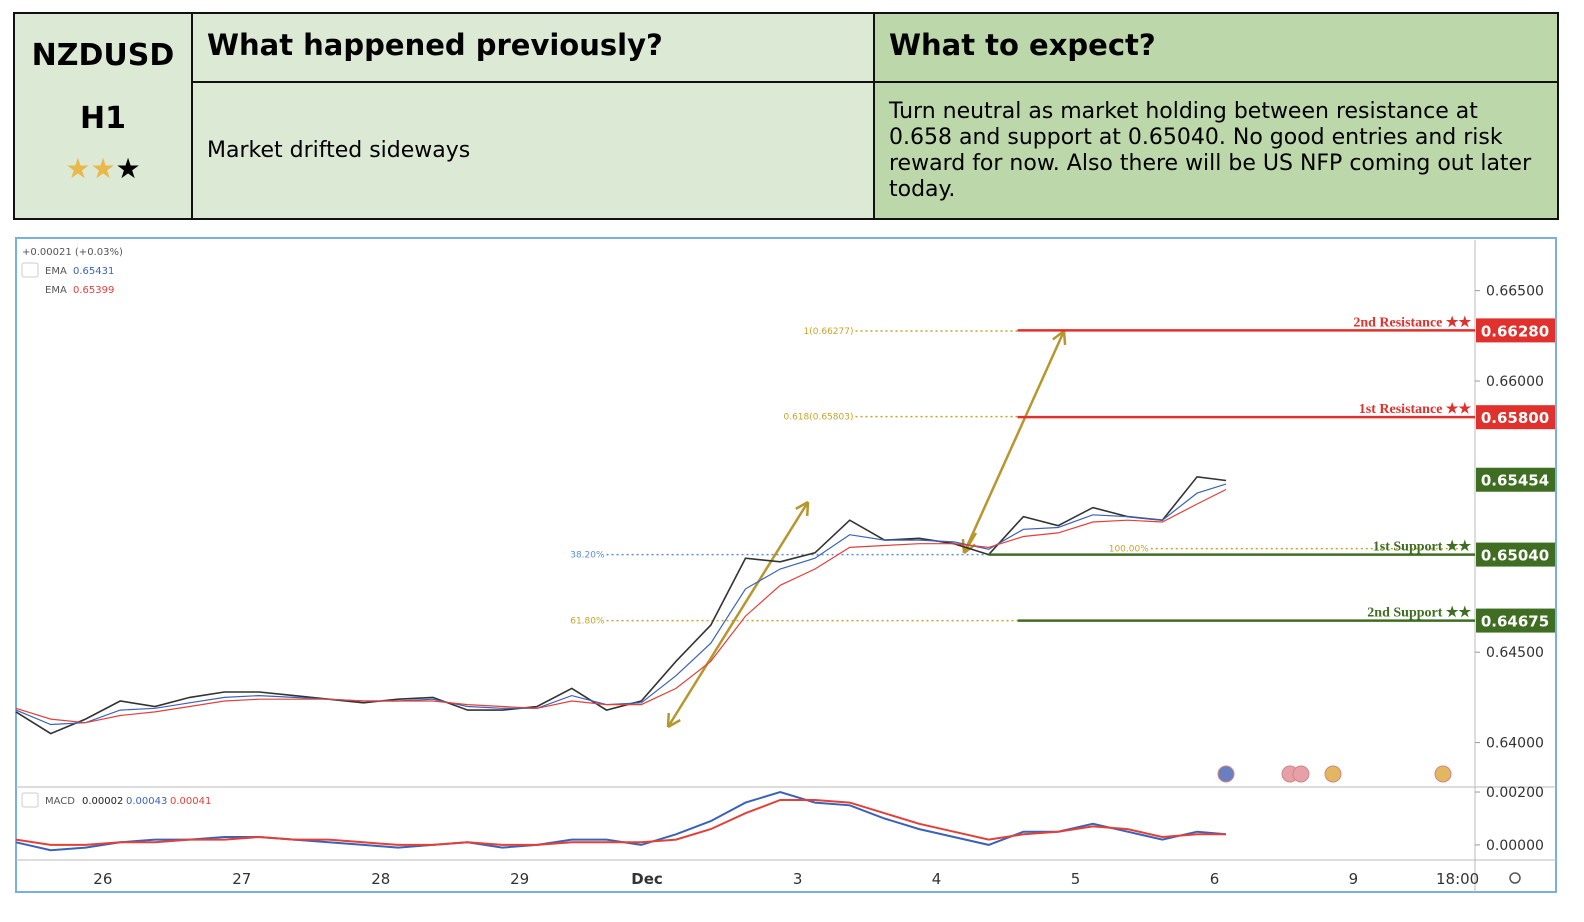  Describe the element at coordinates (1515, 846) in the screenshot. I see `y-tick-label: 0.00000` at that location.